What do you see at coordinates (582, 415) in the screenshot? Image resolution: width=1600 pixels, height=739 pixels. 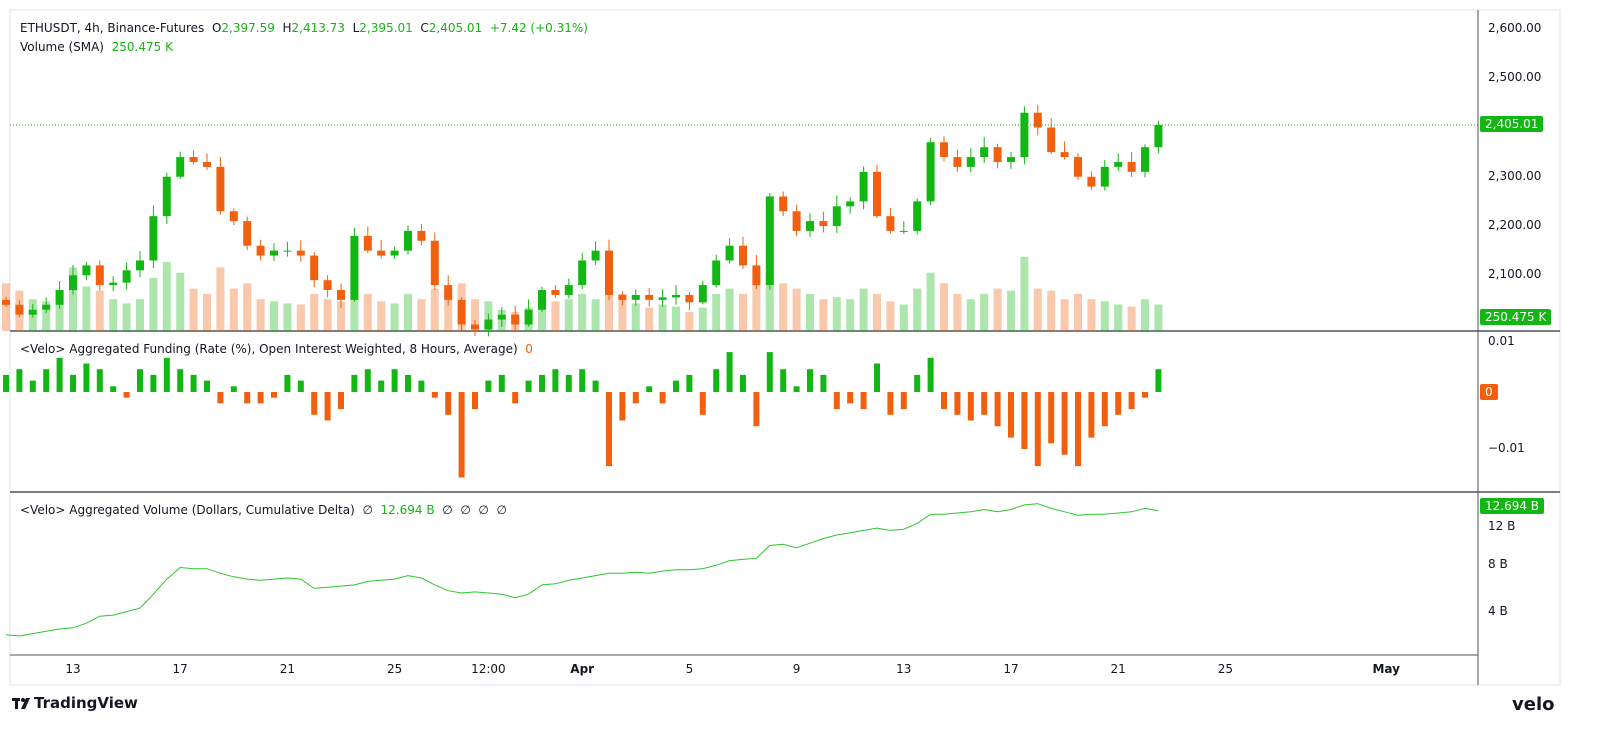 I see `funding-bars` at bounding box center [582, 415].